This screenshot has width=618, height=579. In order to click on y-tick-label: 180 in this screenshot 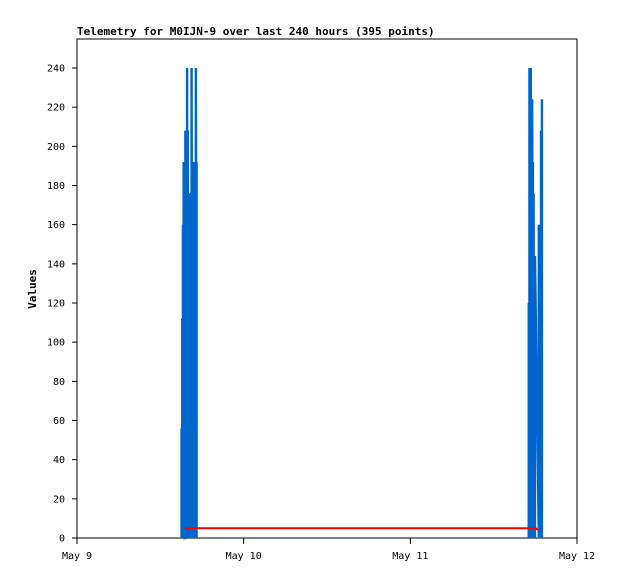, I will do `click(56, 186)`.